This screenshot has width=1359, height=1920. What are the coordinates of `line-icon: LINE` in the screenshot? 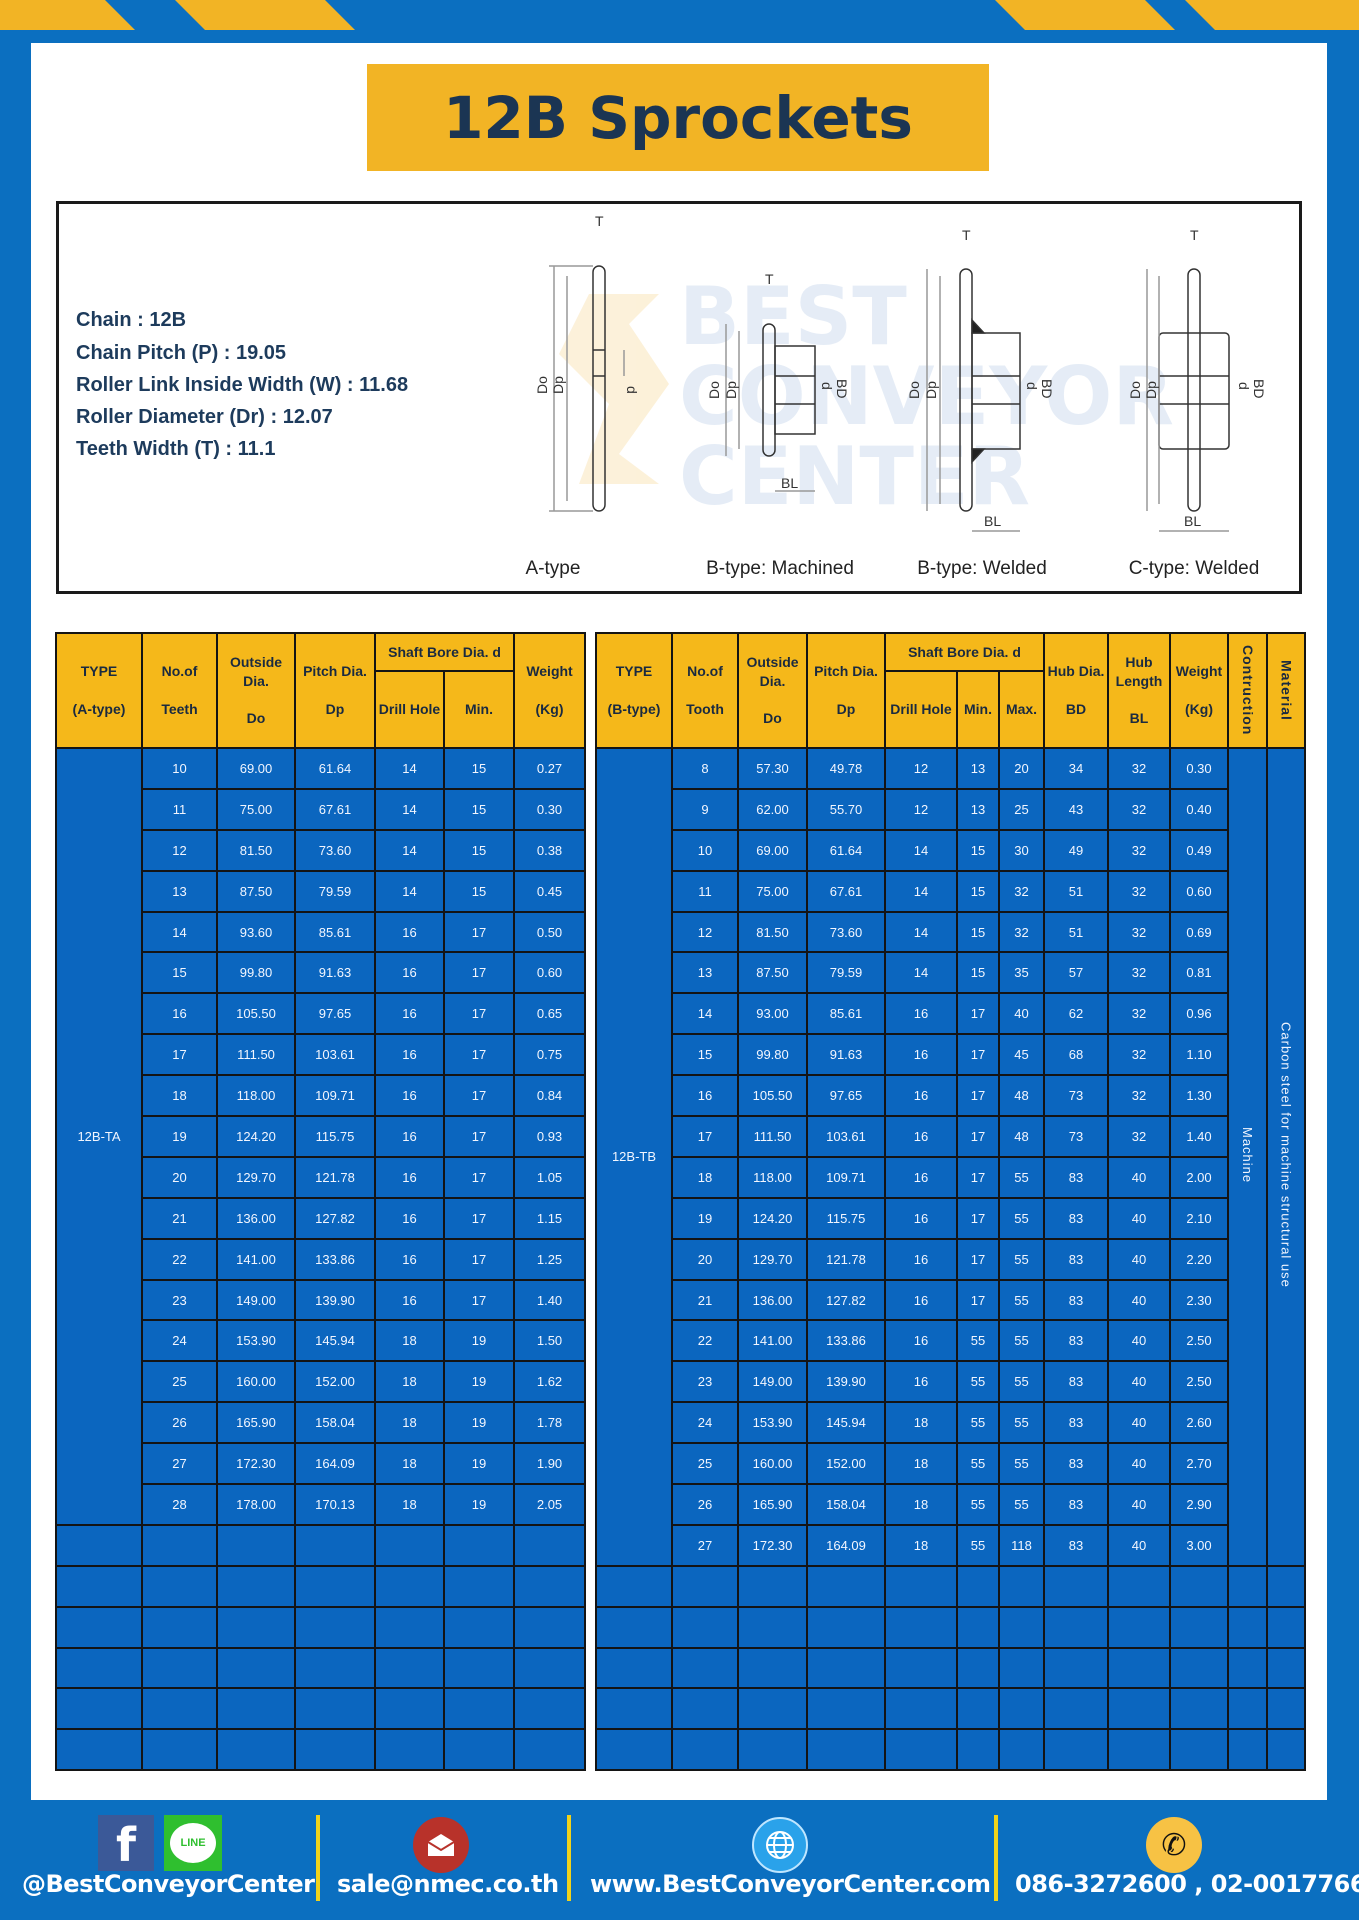 It's located at (193, 1843).